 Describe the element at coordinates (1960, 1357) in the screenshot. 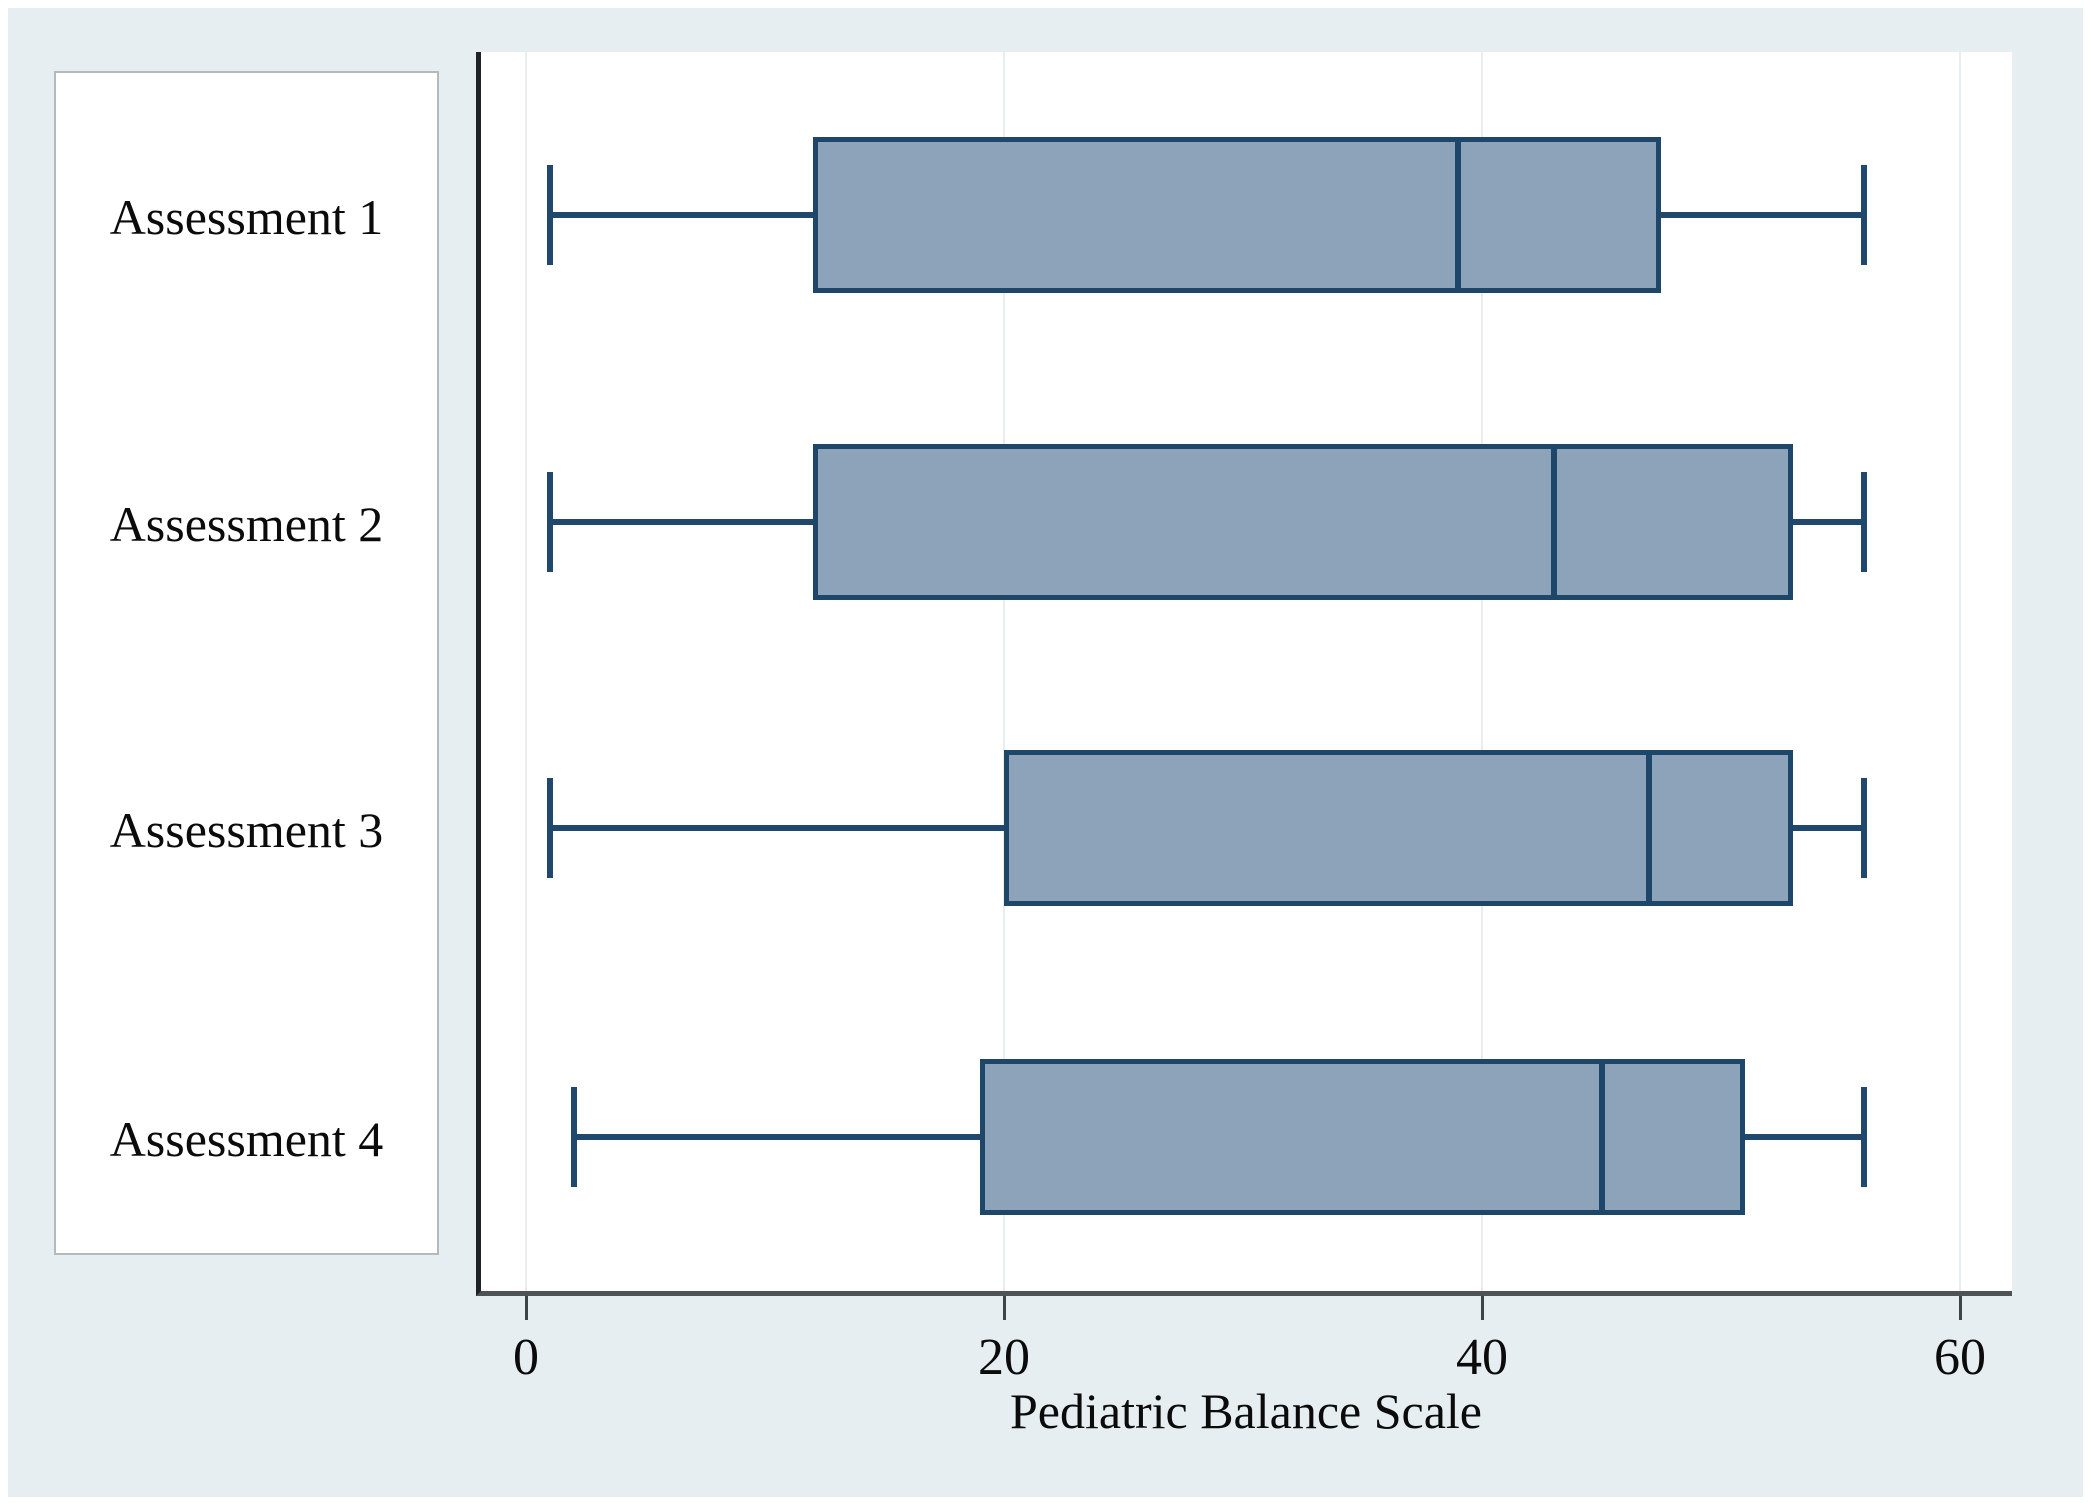

I see `x-tick-label-60: 60` at that location.